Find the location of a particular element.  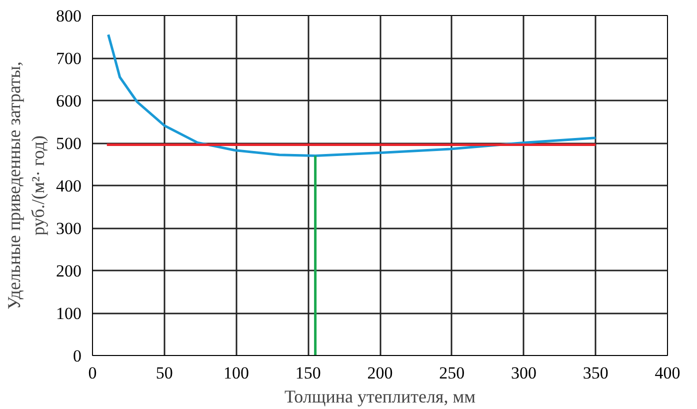

y-axis-title: Удельные приведенные затраты, руб./(м²· год) is located at coordinates (26, 186).